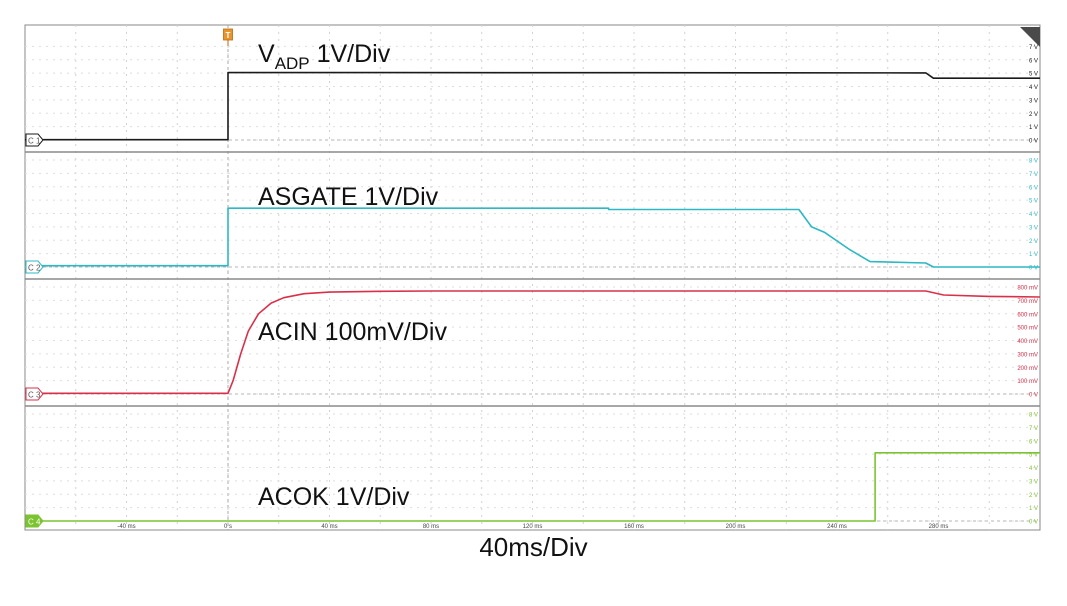 The width and height of the screenshot is (1067, 606). Describe the element at coordinates (1027, 315) in the screenshot. I see `y-tick-label: 600 mV` at that location.